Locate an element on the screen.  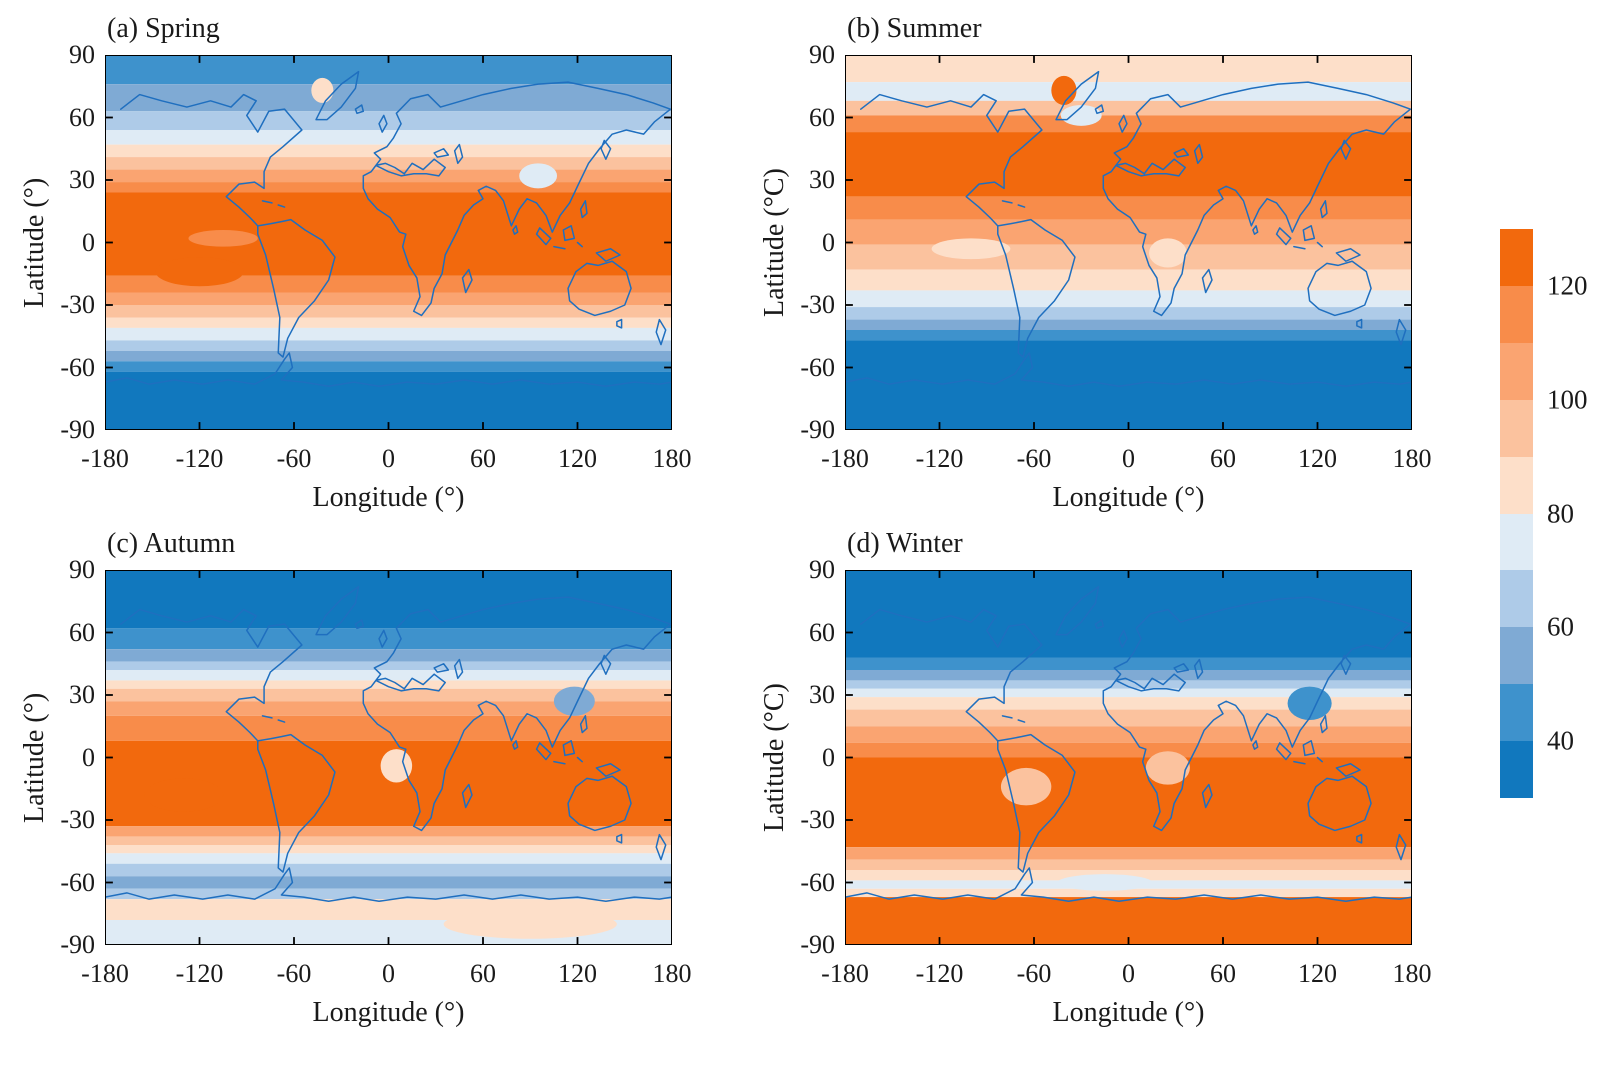
panel-title: (d) Winter is located at coordinates (905, 543).